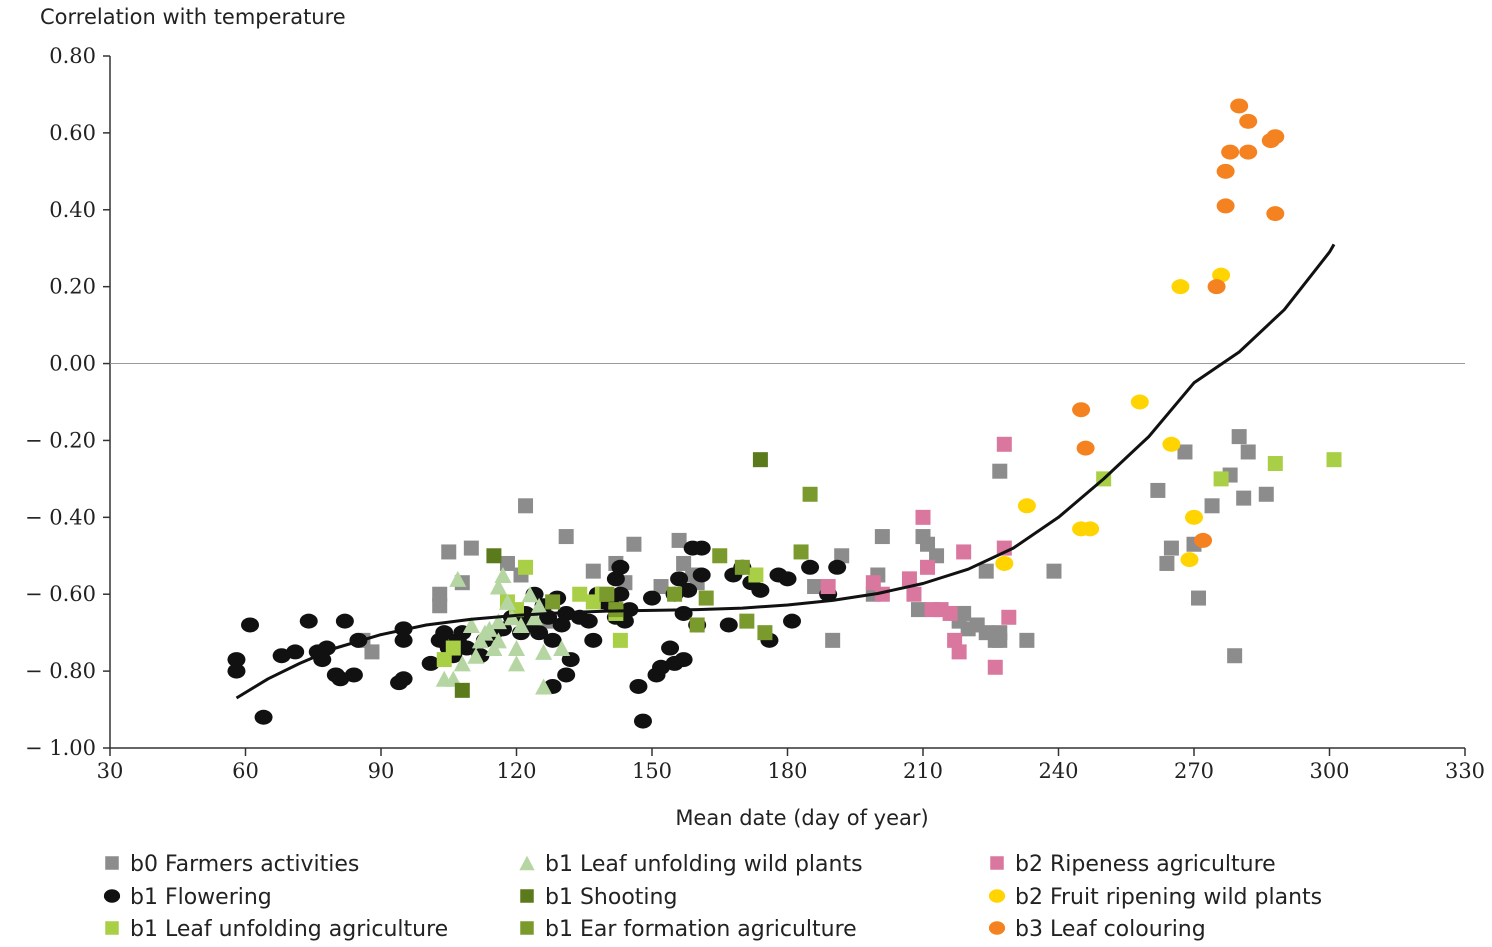 Image resolution: width=1492 pixels, height=947 pixels. I want to click on y-axis-title: Correlation with temperature, so click(193, 17).